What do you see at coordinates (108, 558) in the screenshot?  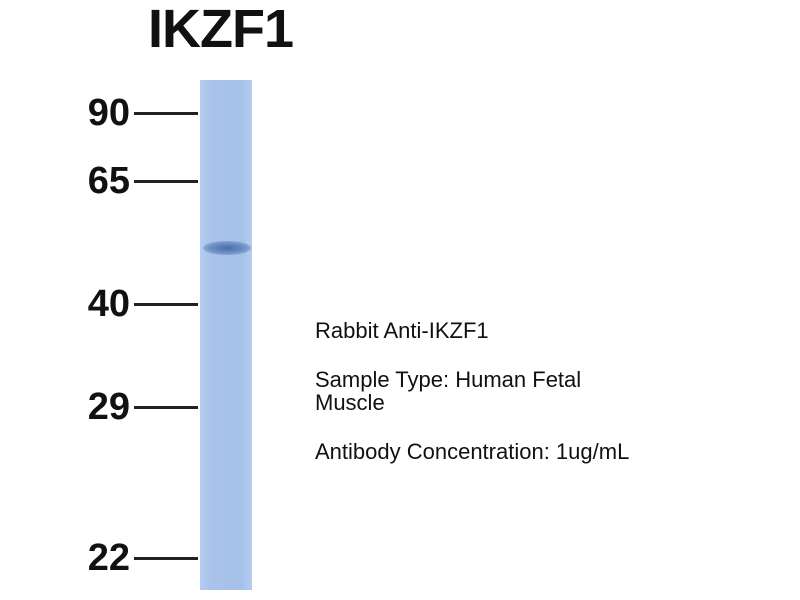 I see `marker-label: 22` at bounding box center [108, 558].